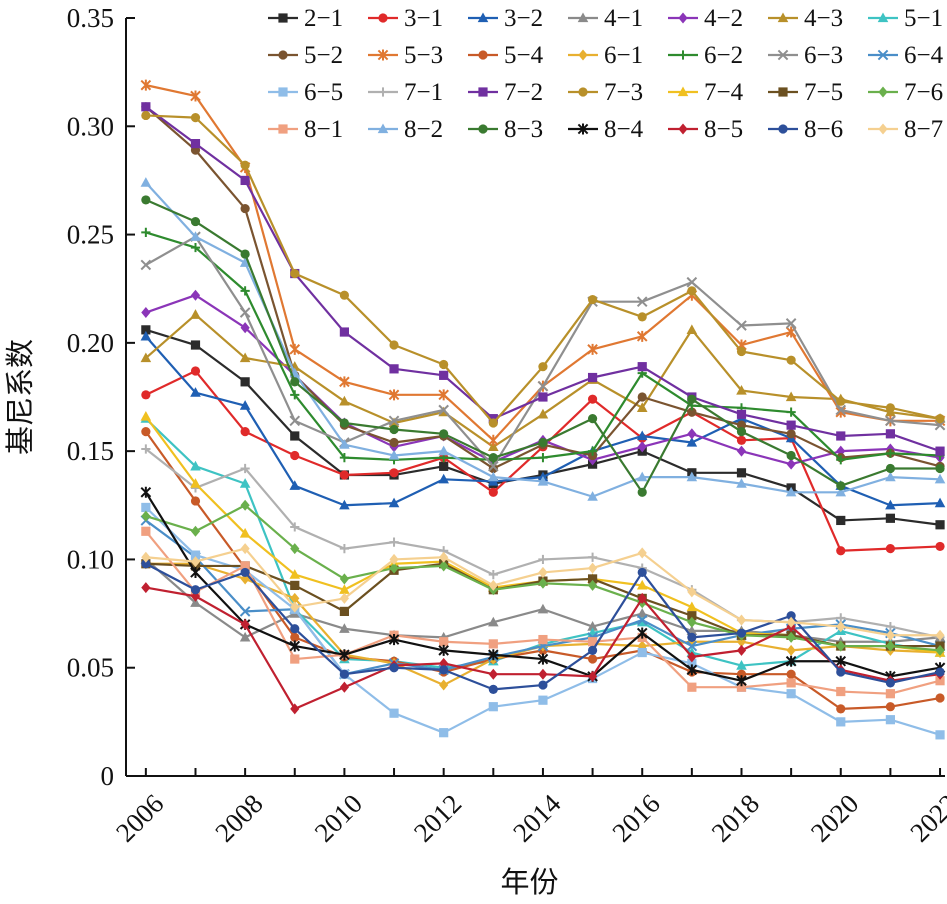  I want to click on x-tick-label: 2016, so click(635, 817).